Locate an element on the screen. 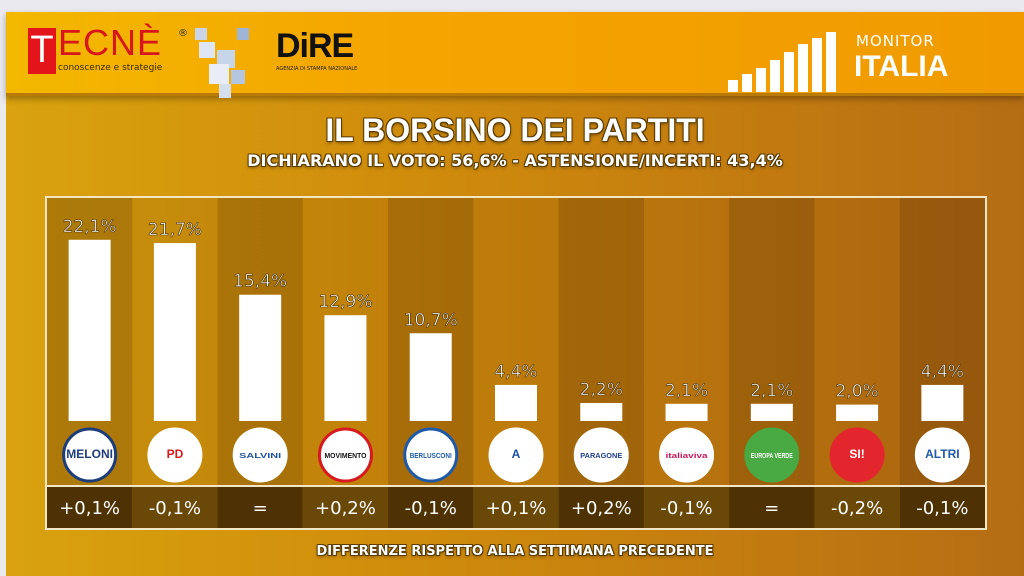 The image size is (1024, 576). party-logo-icon: MOVIMENTO is located at coordinates (345, 455).